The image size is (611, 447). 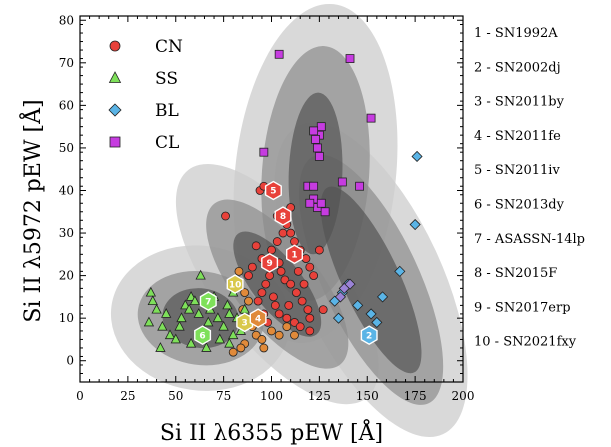 I want to click on highlight-number: 8, so click(x=283, y=217).